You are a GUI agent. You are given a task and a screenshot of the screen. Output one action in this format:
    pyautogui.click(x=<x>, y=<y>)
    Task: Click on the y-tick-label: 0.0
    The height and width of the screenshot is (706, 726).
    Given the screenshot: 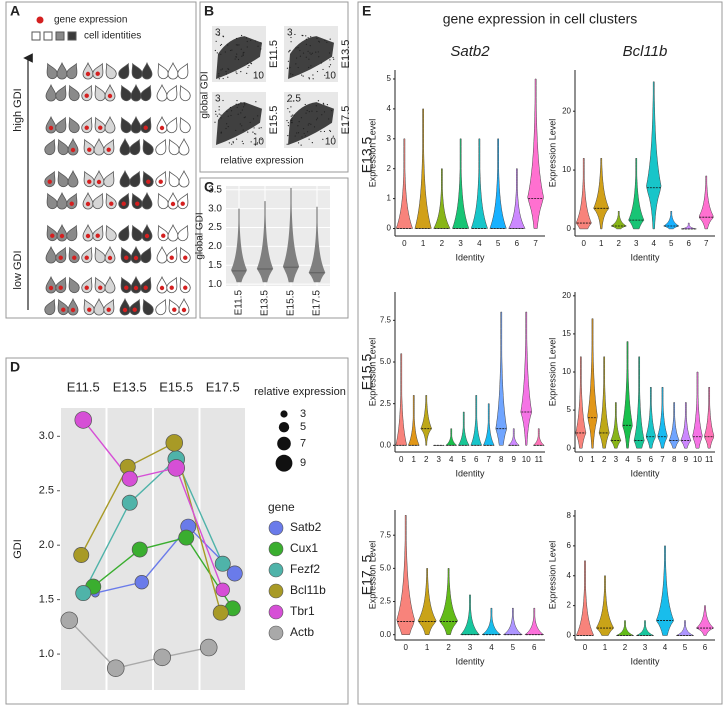 What is the action you would take?
    pyautogui.click(x=386, y=444)
    